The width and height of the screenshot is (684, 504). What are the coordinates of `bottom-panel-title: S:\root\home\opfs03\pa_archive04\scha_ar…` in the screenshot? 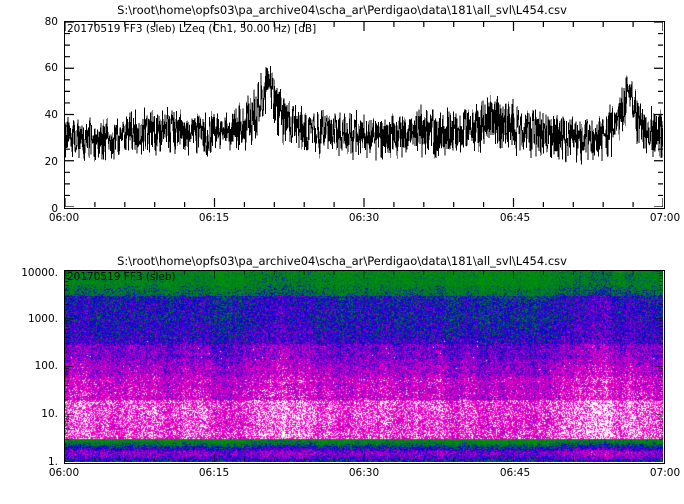 It's located at (342, 261).